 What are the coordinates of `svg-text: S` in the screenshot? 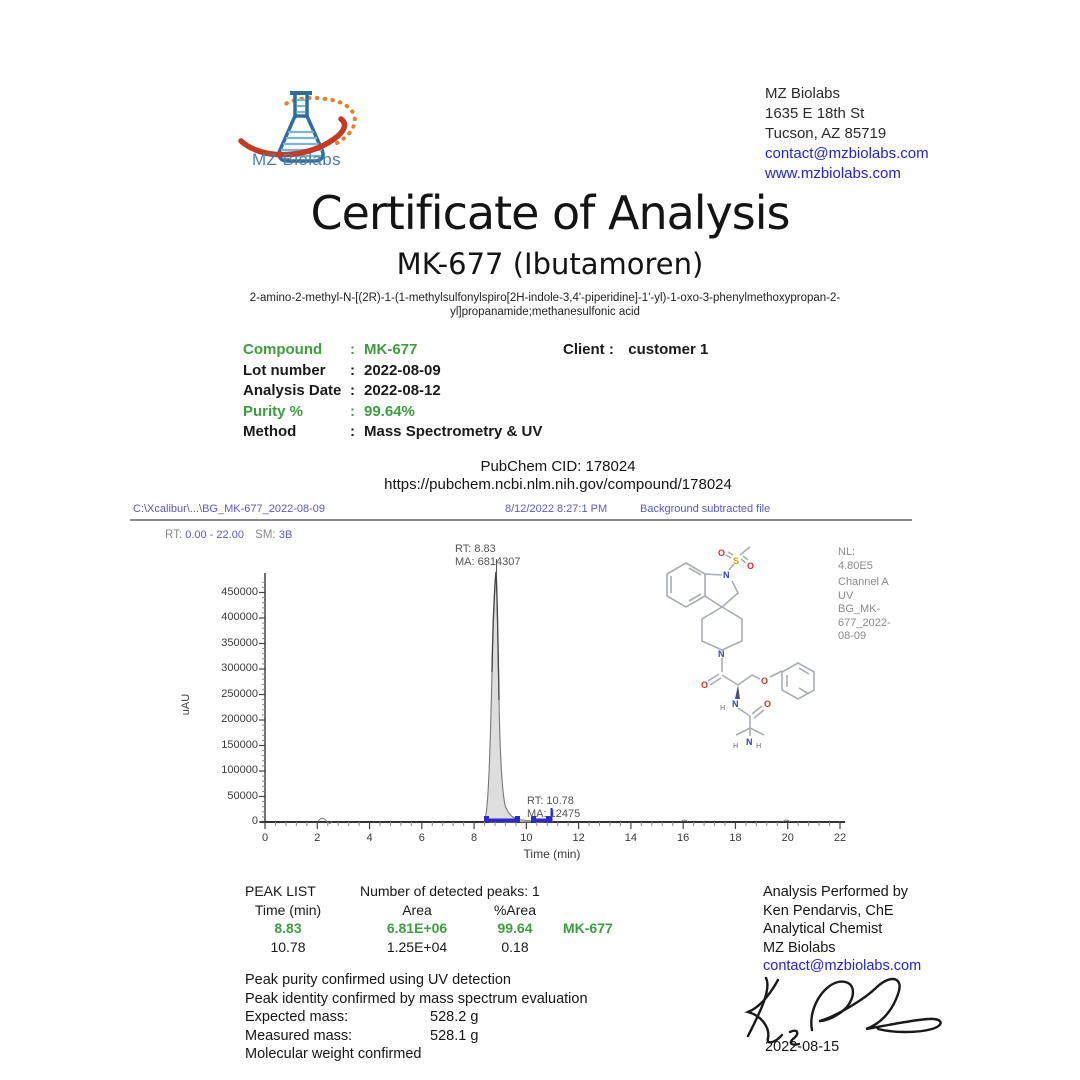 It's located at (736, 561).